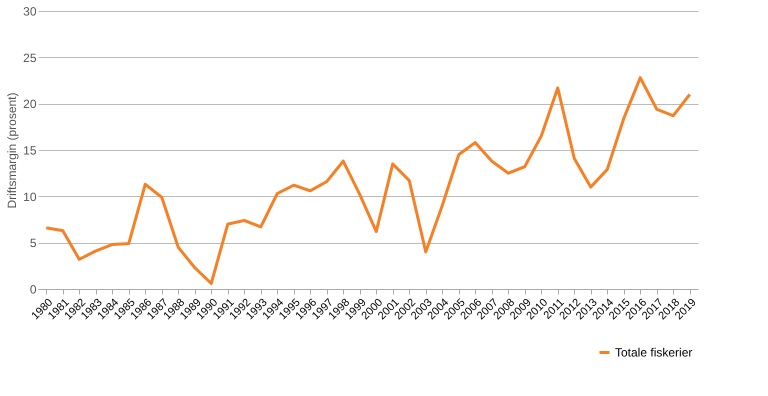  I want to click on y-axis-title: Driftsmargin (prosent), so click(12, 150).